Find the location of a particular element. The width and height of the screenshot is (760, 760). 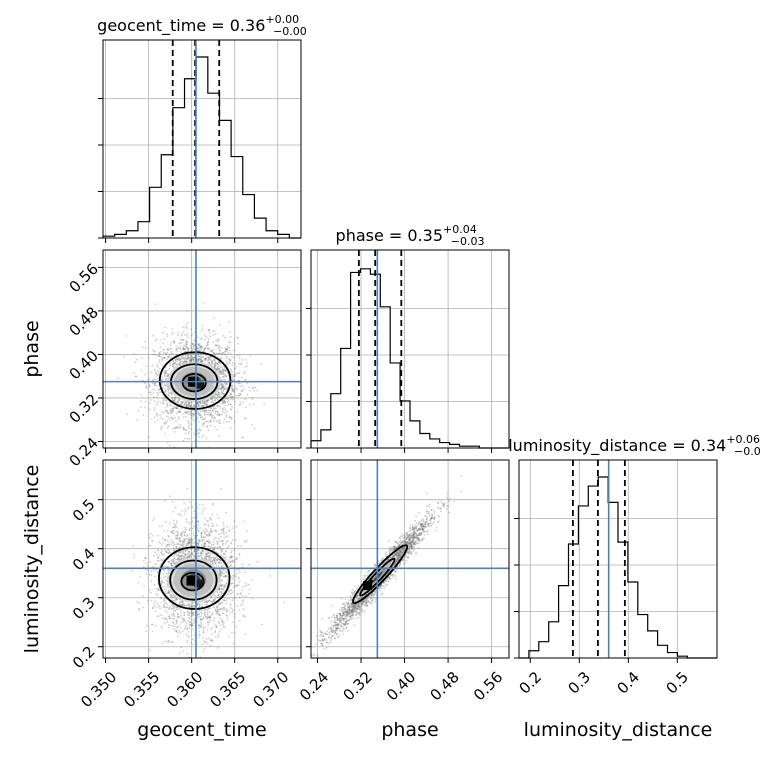

histogram-phase: phase = 0.35+0.04 −0.03 is located at coordinates (408, 338).